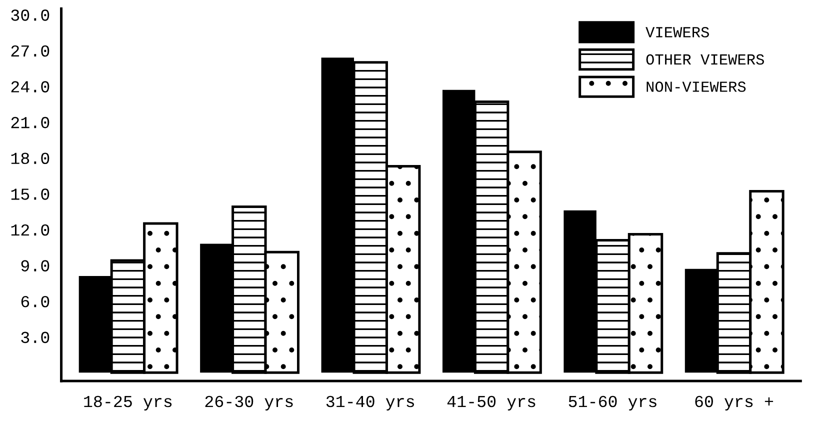  Describe the element at coordinates (30, 15) in the screenshot. I see `y-tick-label: 30.0` at that location.